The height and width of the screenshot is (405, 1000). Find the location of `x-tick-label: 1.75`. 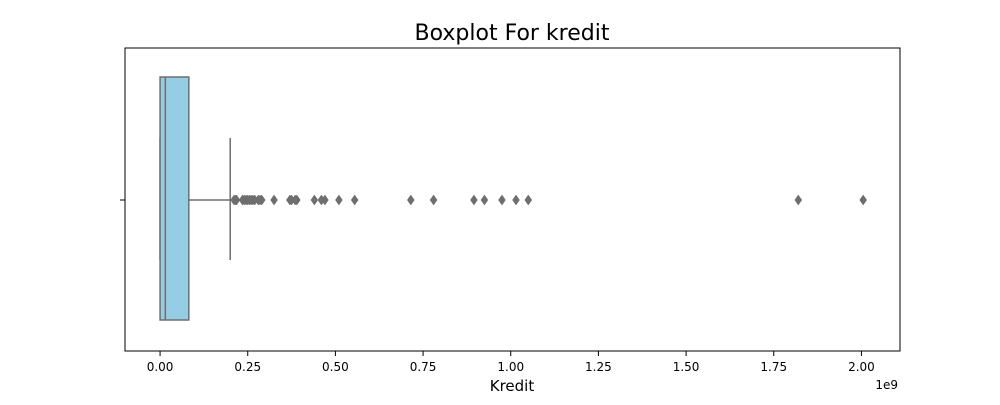

x-tick-label: 1.75 is located at coordinates (773, 367).